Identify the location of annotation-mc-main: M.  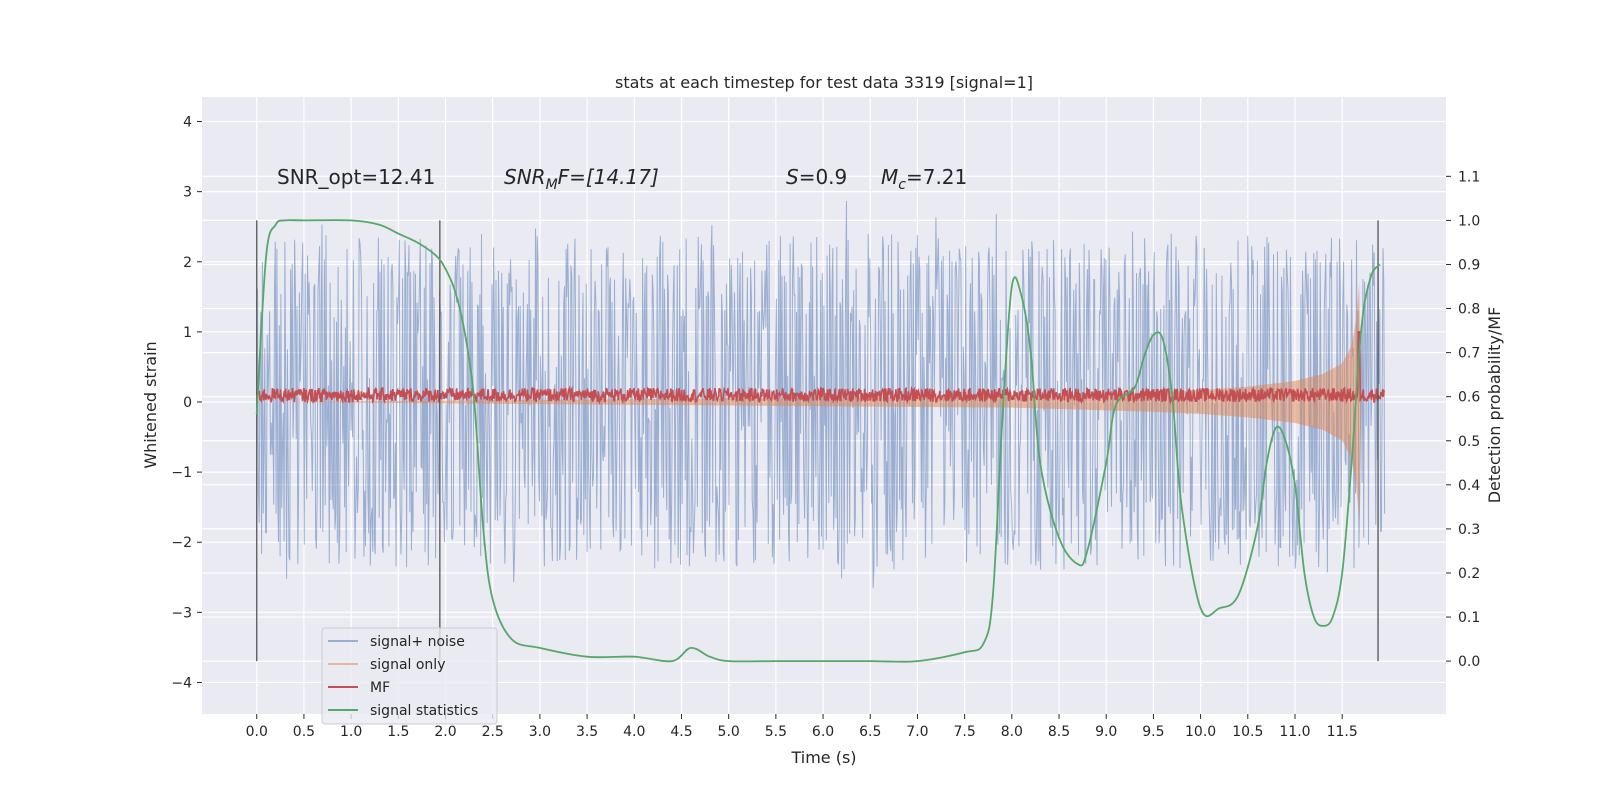
(889, 177).